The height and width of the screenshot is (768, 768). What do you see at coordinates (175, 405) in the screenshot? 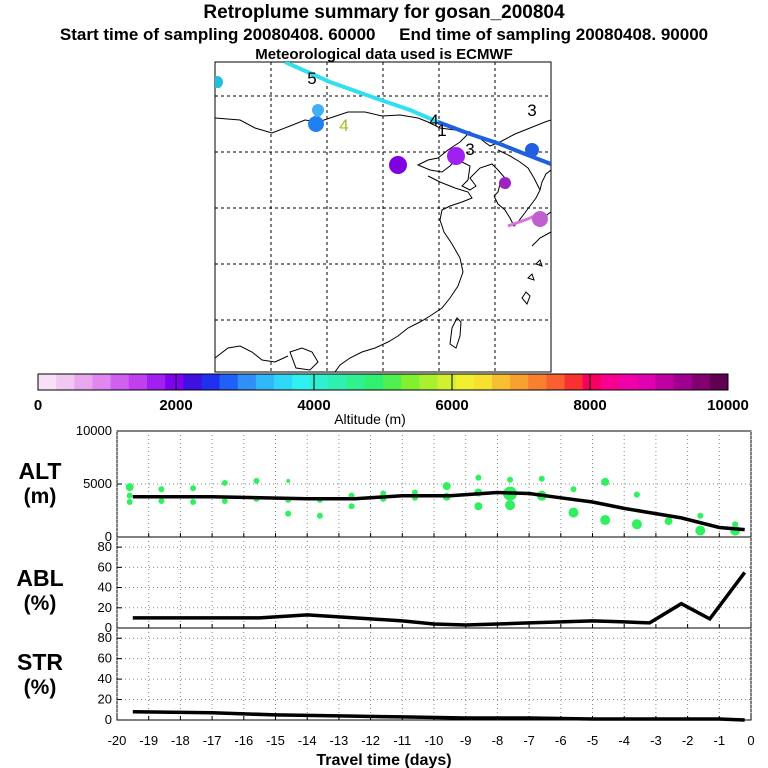
I see `colorbar-tick-label: 2000` at bounding box center [175, 405].